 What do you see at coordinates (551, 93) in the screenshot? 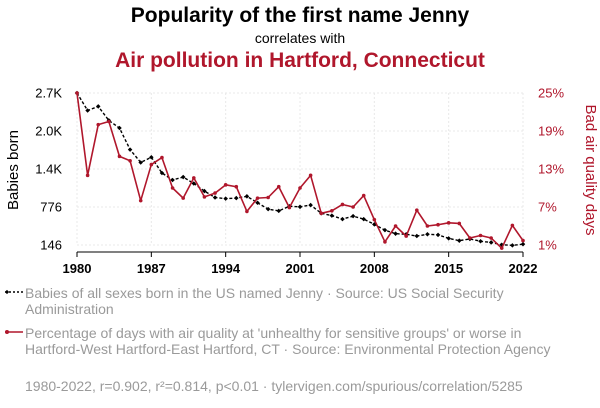
I see `y-right-tick-label: 25%` at bounding box center [551, 93].